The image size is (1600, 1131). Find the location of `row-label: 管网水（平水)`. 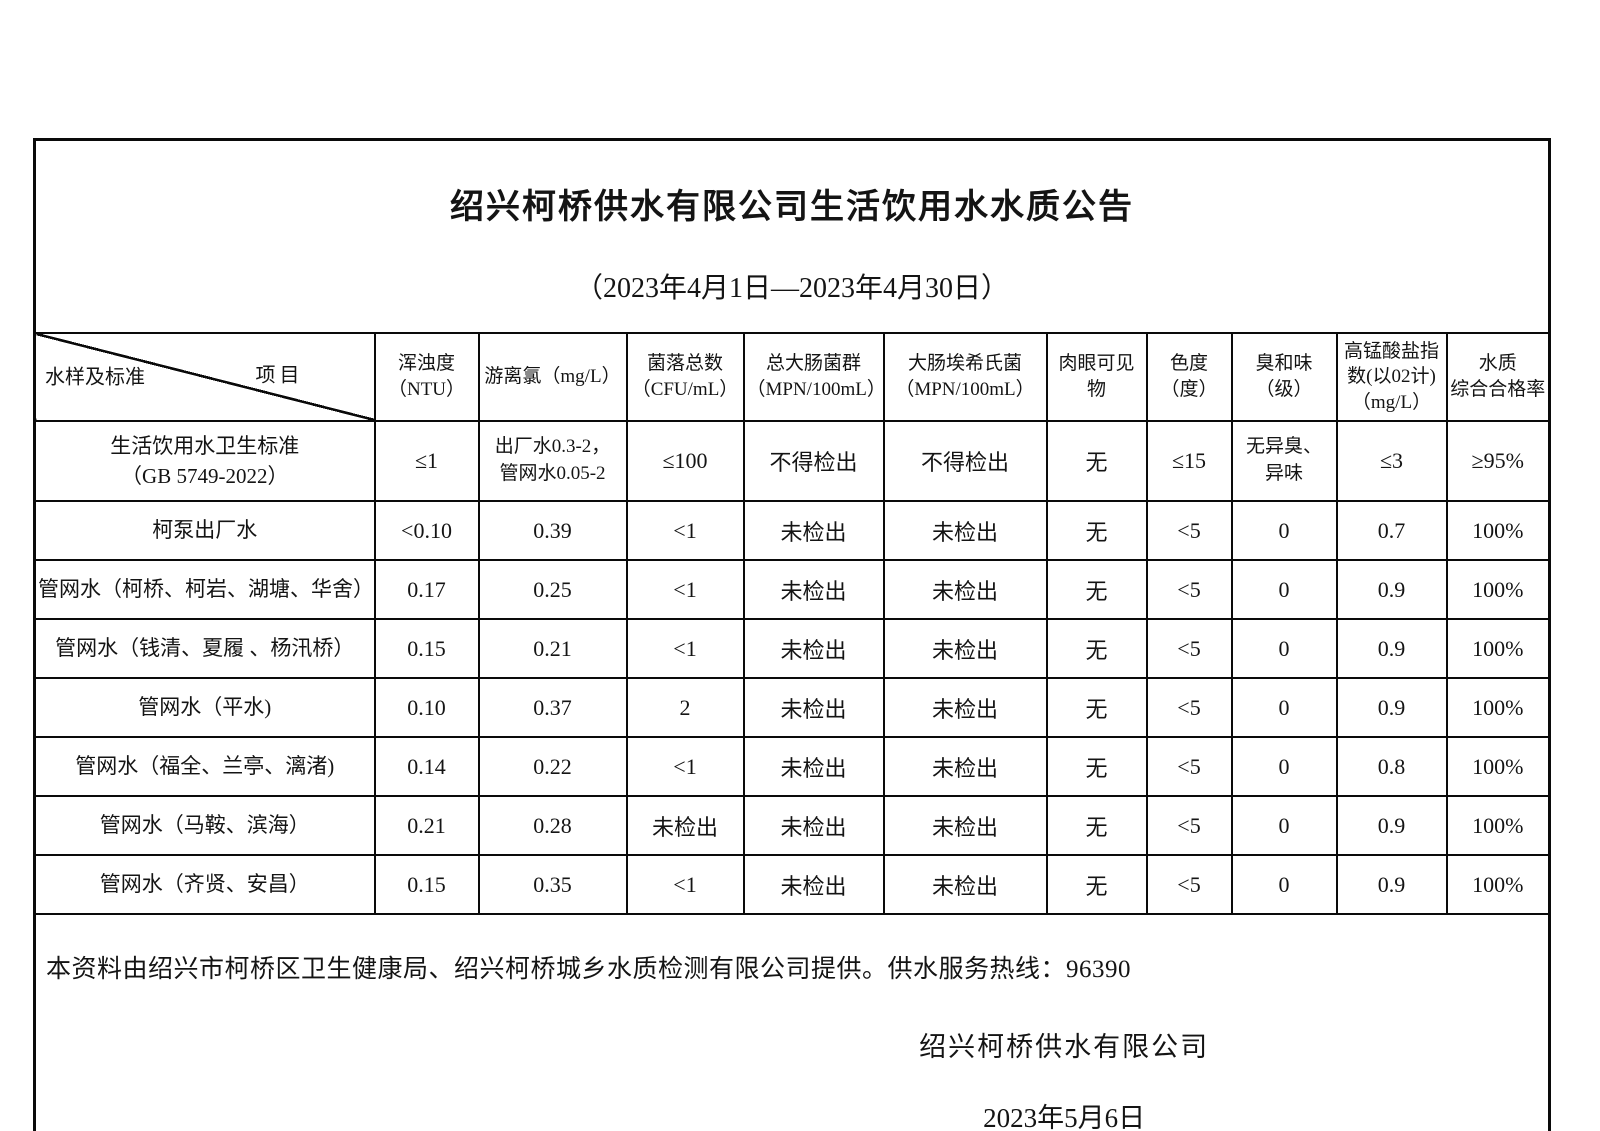

row-label: 管网水（平水) is located at coordinates (204, 707).